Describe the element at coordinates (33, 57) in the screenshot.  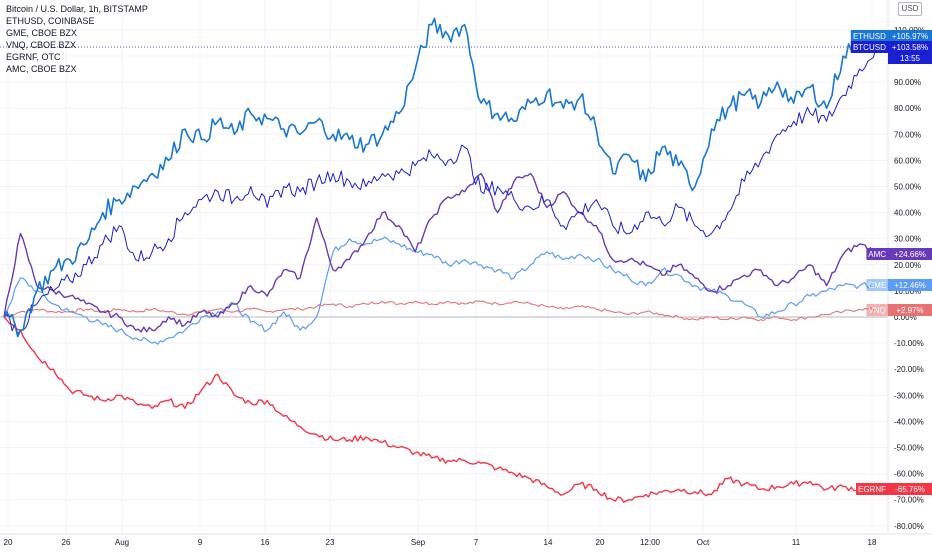
I see `legend-item-egrnf: EGRNF, OTC` at that location.